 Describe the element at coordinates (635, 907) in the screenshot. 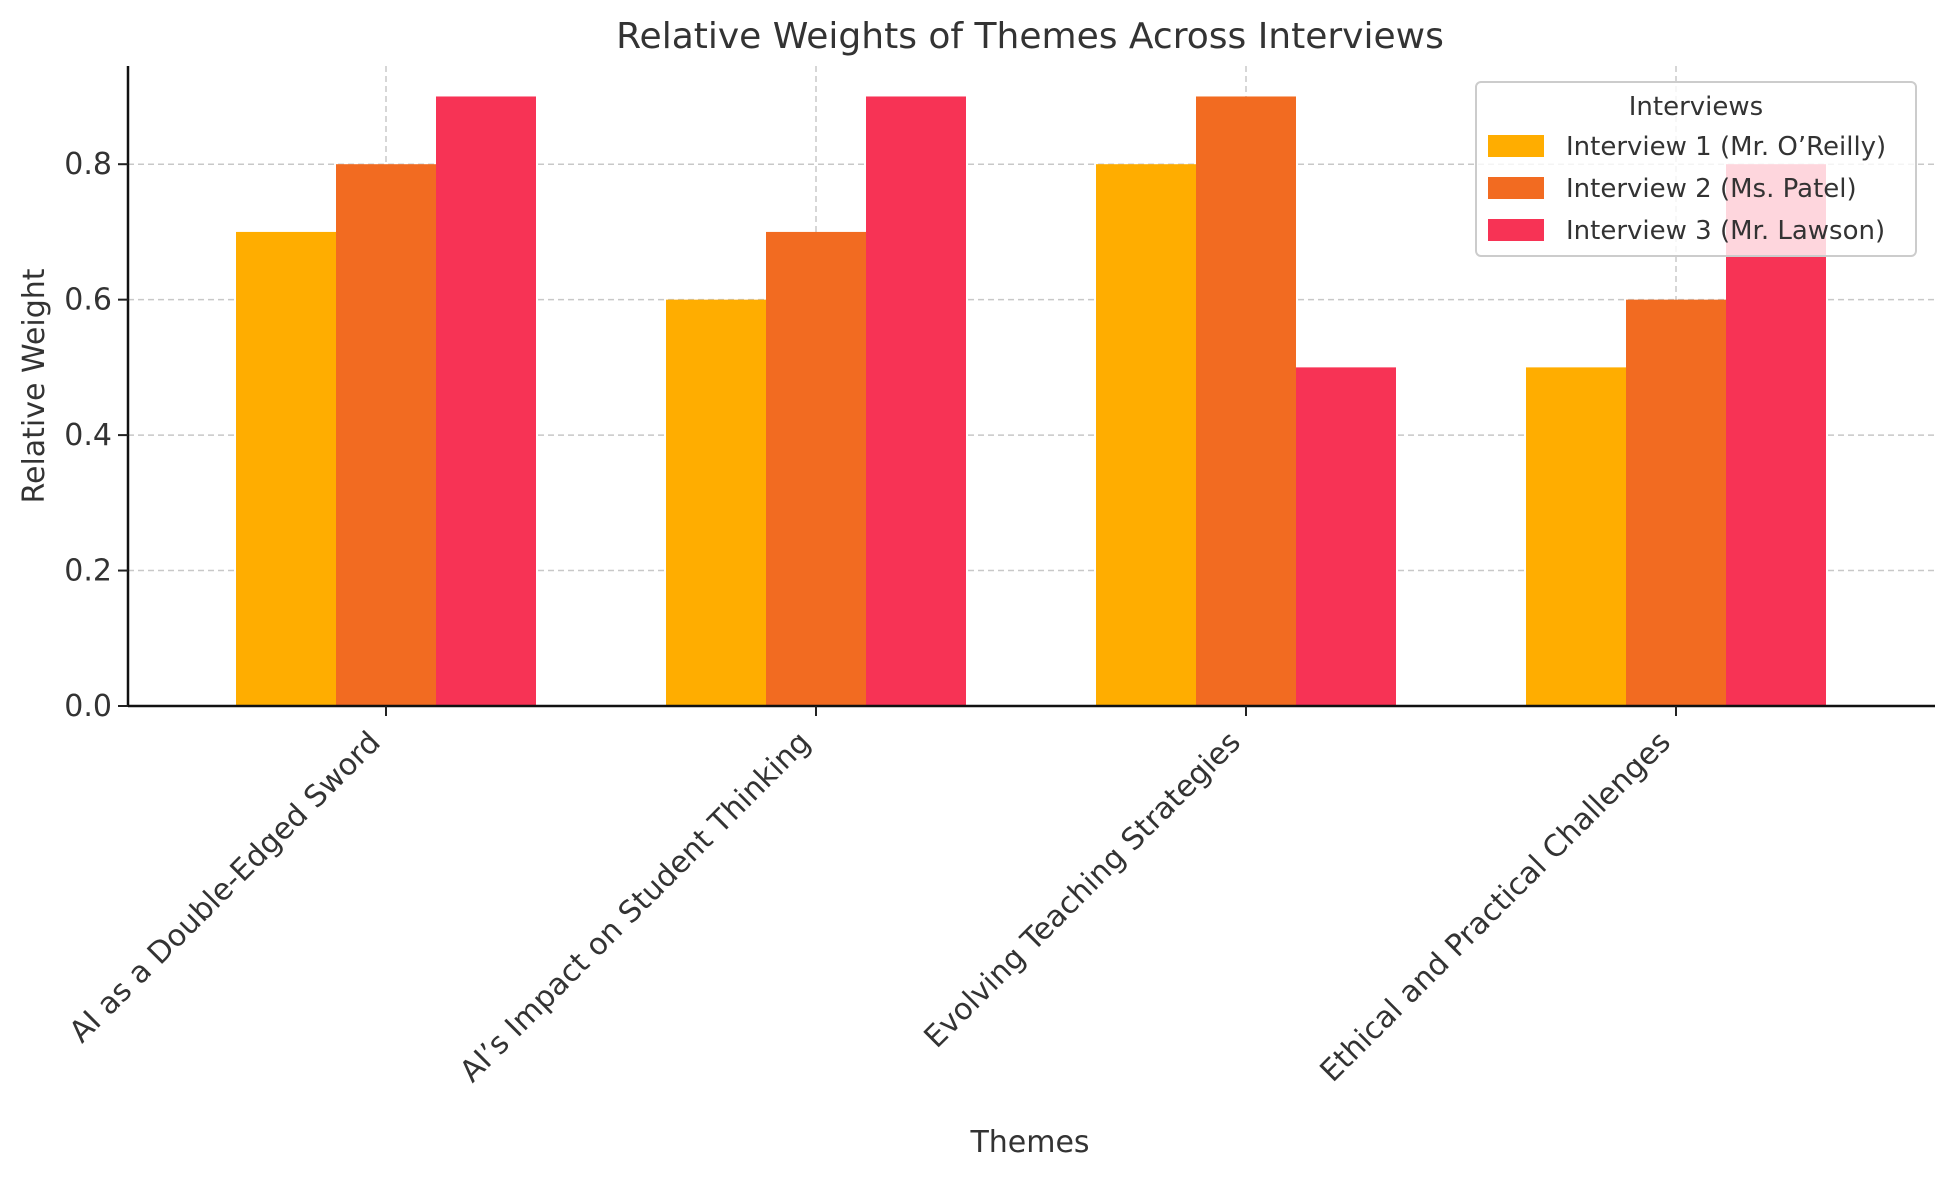

I see `x-tick-label: AI’s Impact on Student Thinking` at that location.